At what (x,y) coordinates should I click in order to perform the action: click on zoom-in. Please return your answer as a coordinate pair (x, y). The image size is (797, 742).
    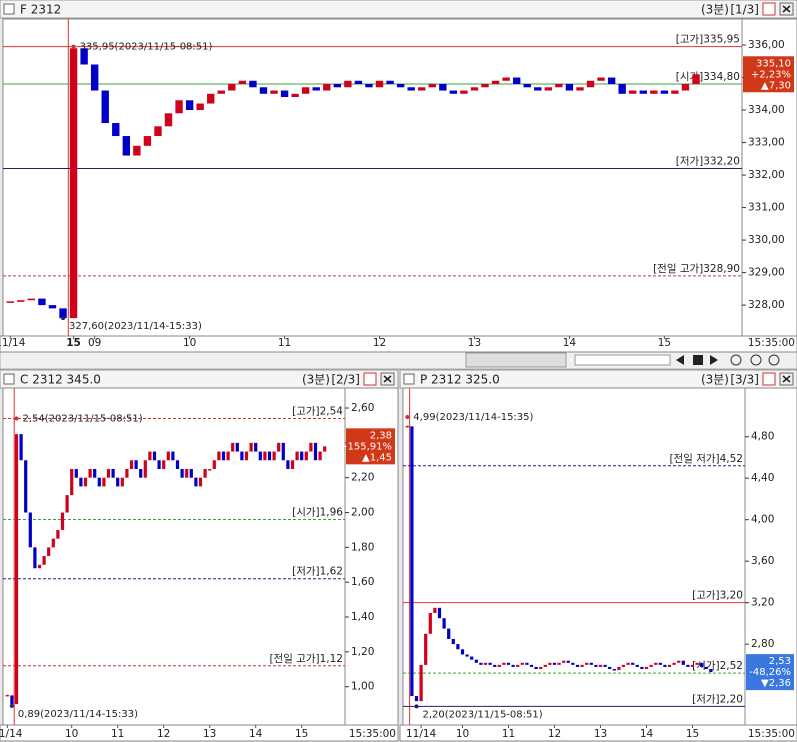
    Looking at the image, I should click on (736, 360).